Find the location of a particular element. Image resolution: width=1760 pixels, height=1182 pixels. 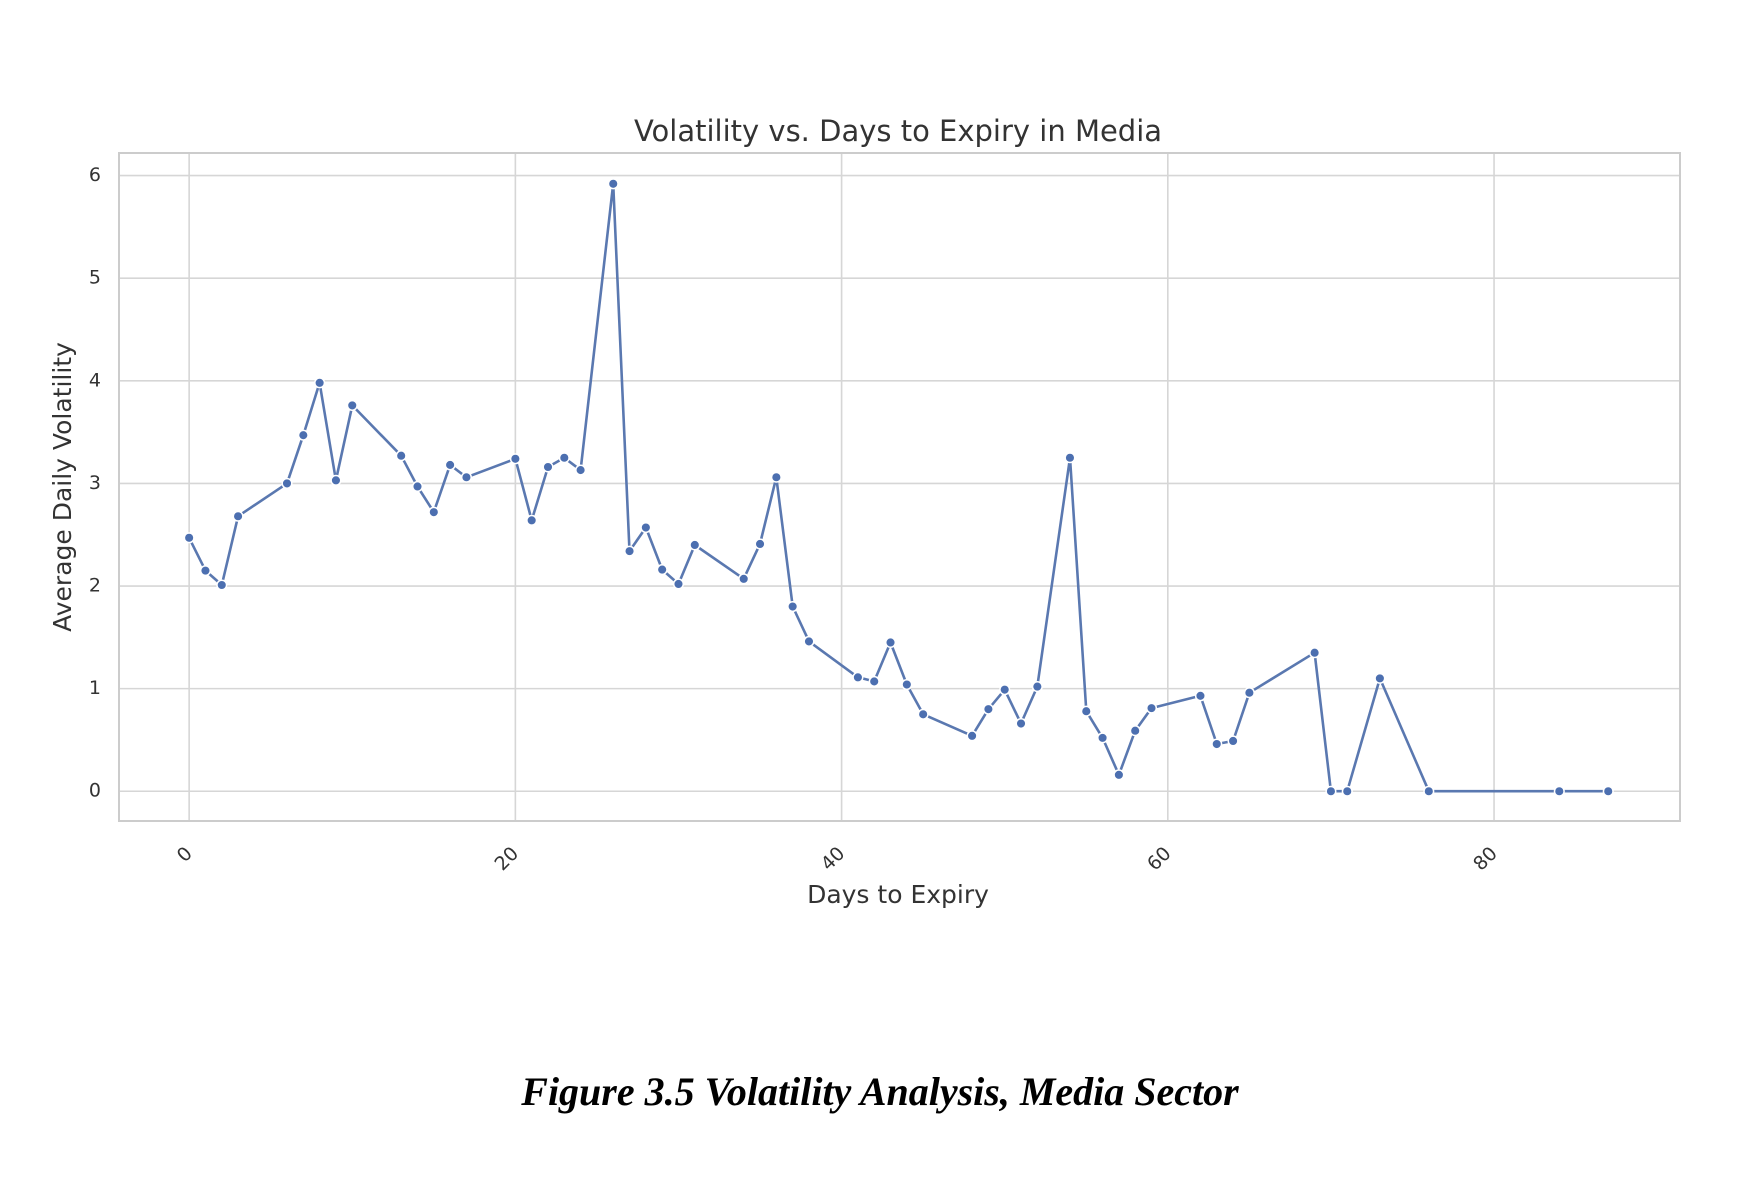

y-tick-label: 0 is located at coordinates (95, 791).